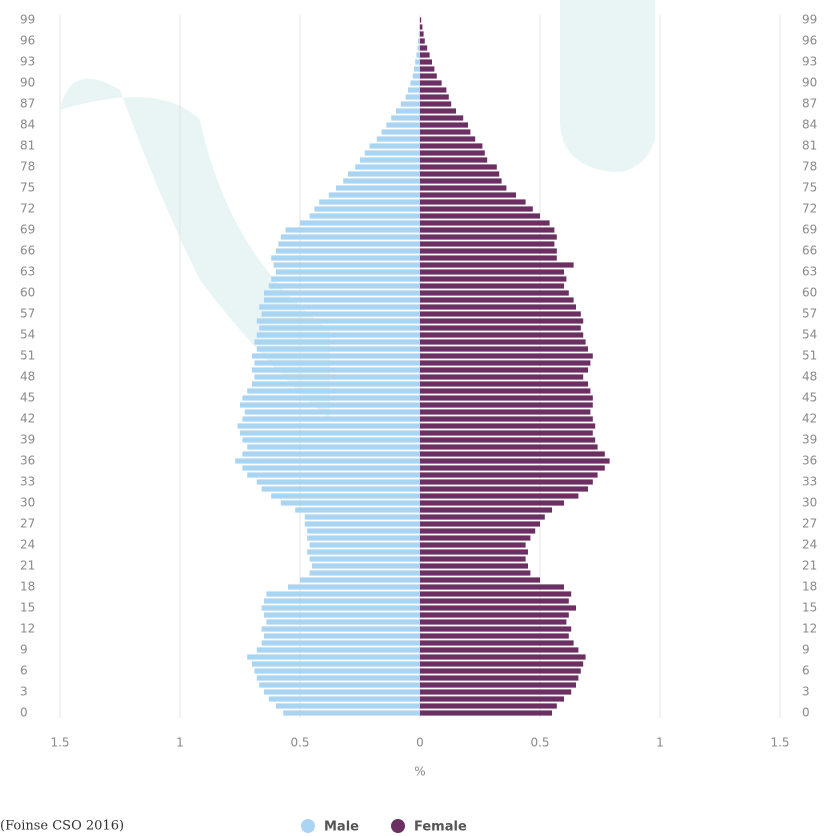 Image resolution: width=840 pixels, height=836 pixels. Describe the element at coordinates (809, 482) in the screenshot. I see `y-tick-label-right: 33` at that location.